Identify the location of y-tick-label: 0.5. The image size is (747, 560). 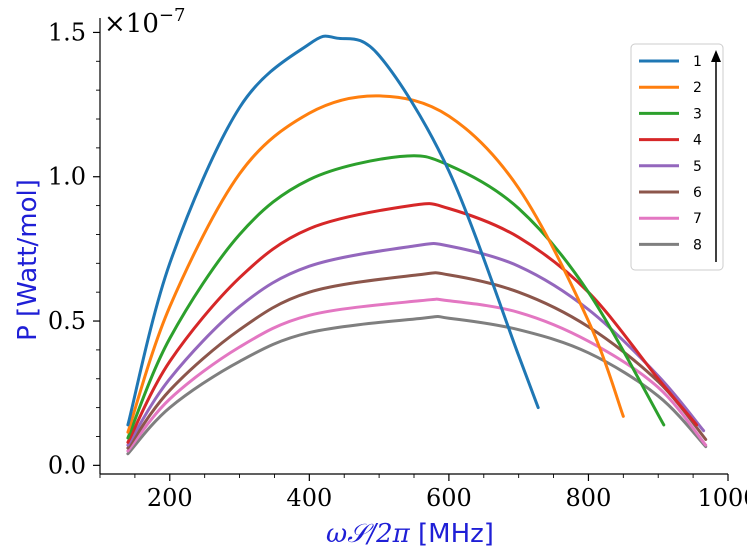
(67, 321).